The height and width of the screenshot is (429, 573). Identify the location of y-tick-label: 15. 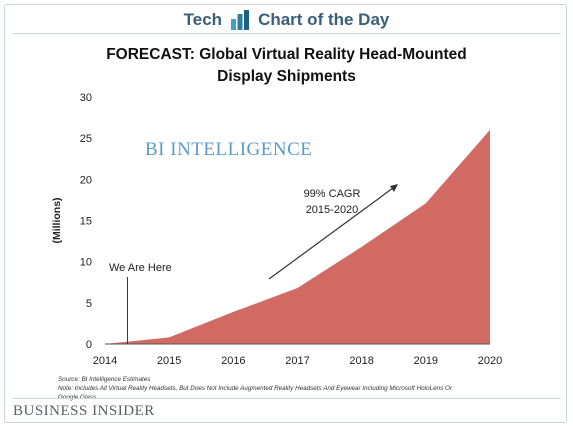
(86, 222).